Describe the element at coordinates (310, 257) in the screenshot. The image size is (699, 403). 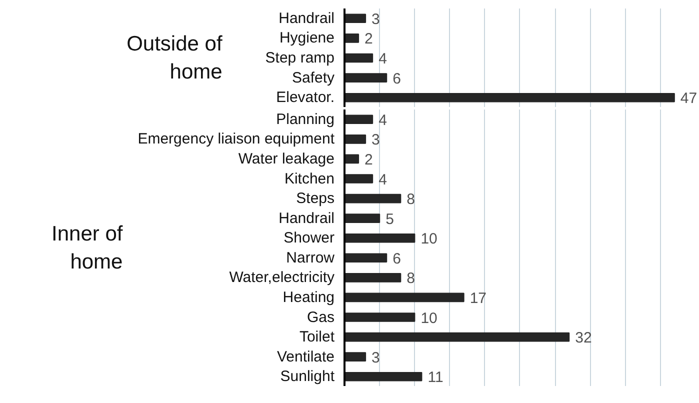
I see `y-tick-label: Narrow` at that location.